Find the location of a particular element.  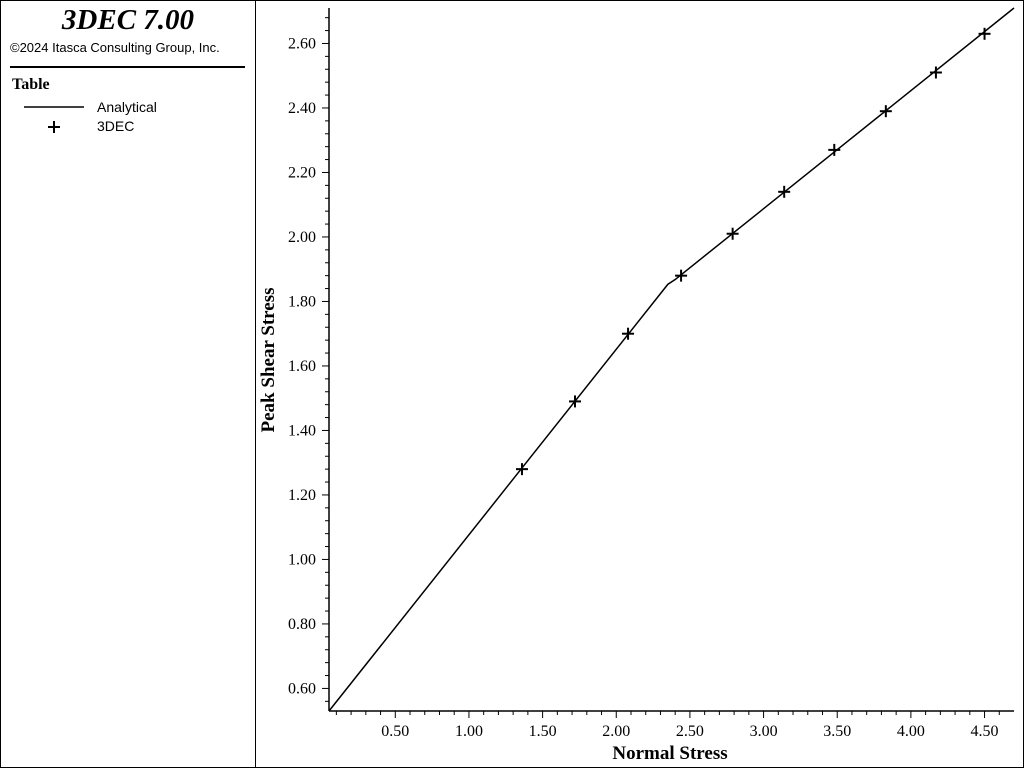

x-tick-label: 3.00 is located at coordinates (764, 731).